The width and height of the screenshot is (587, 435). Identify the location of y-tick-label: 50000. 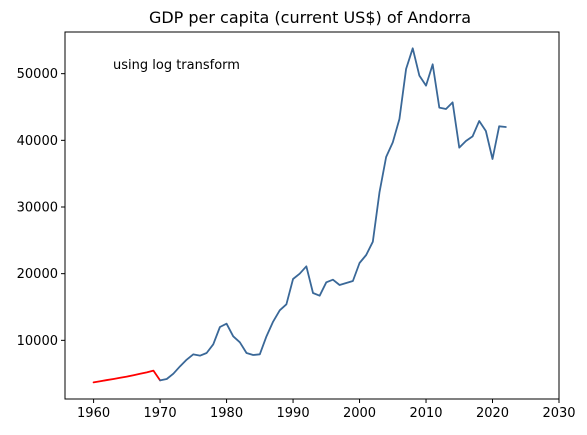
(37, 74).